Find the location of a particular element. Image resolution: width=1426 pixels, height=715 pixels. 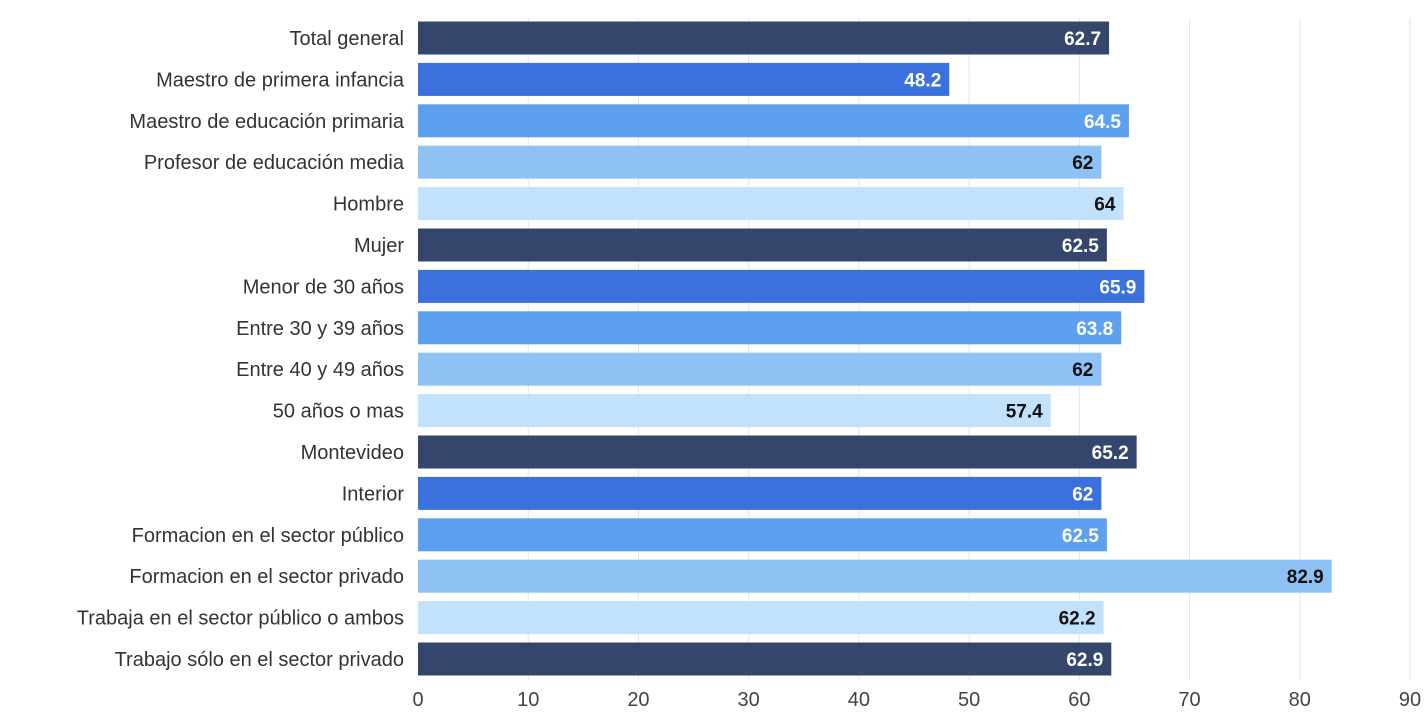

x-tick-label: 70 is located at coordinates (1189, 700).